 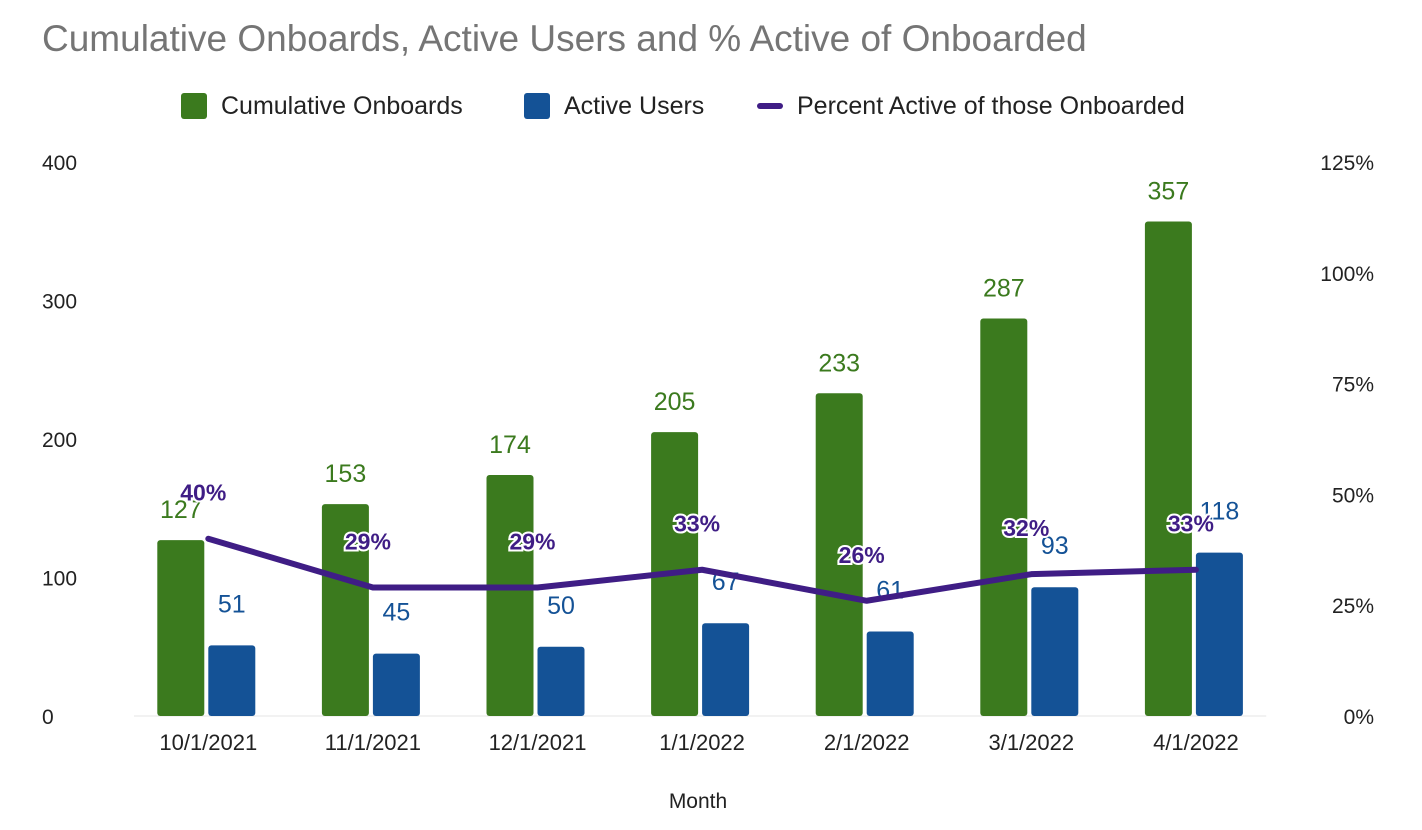 I want to click on data-label-percent-active: 40%, so click(x=203, y=493).